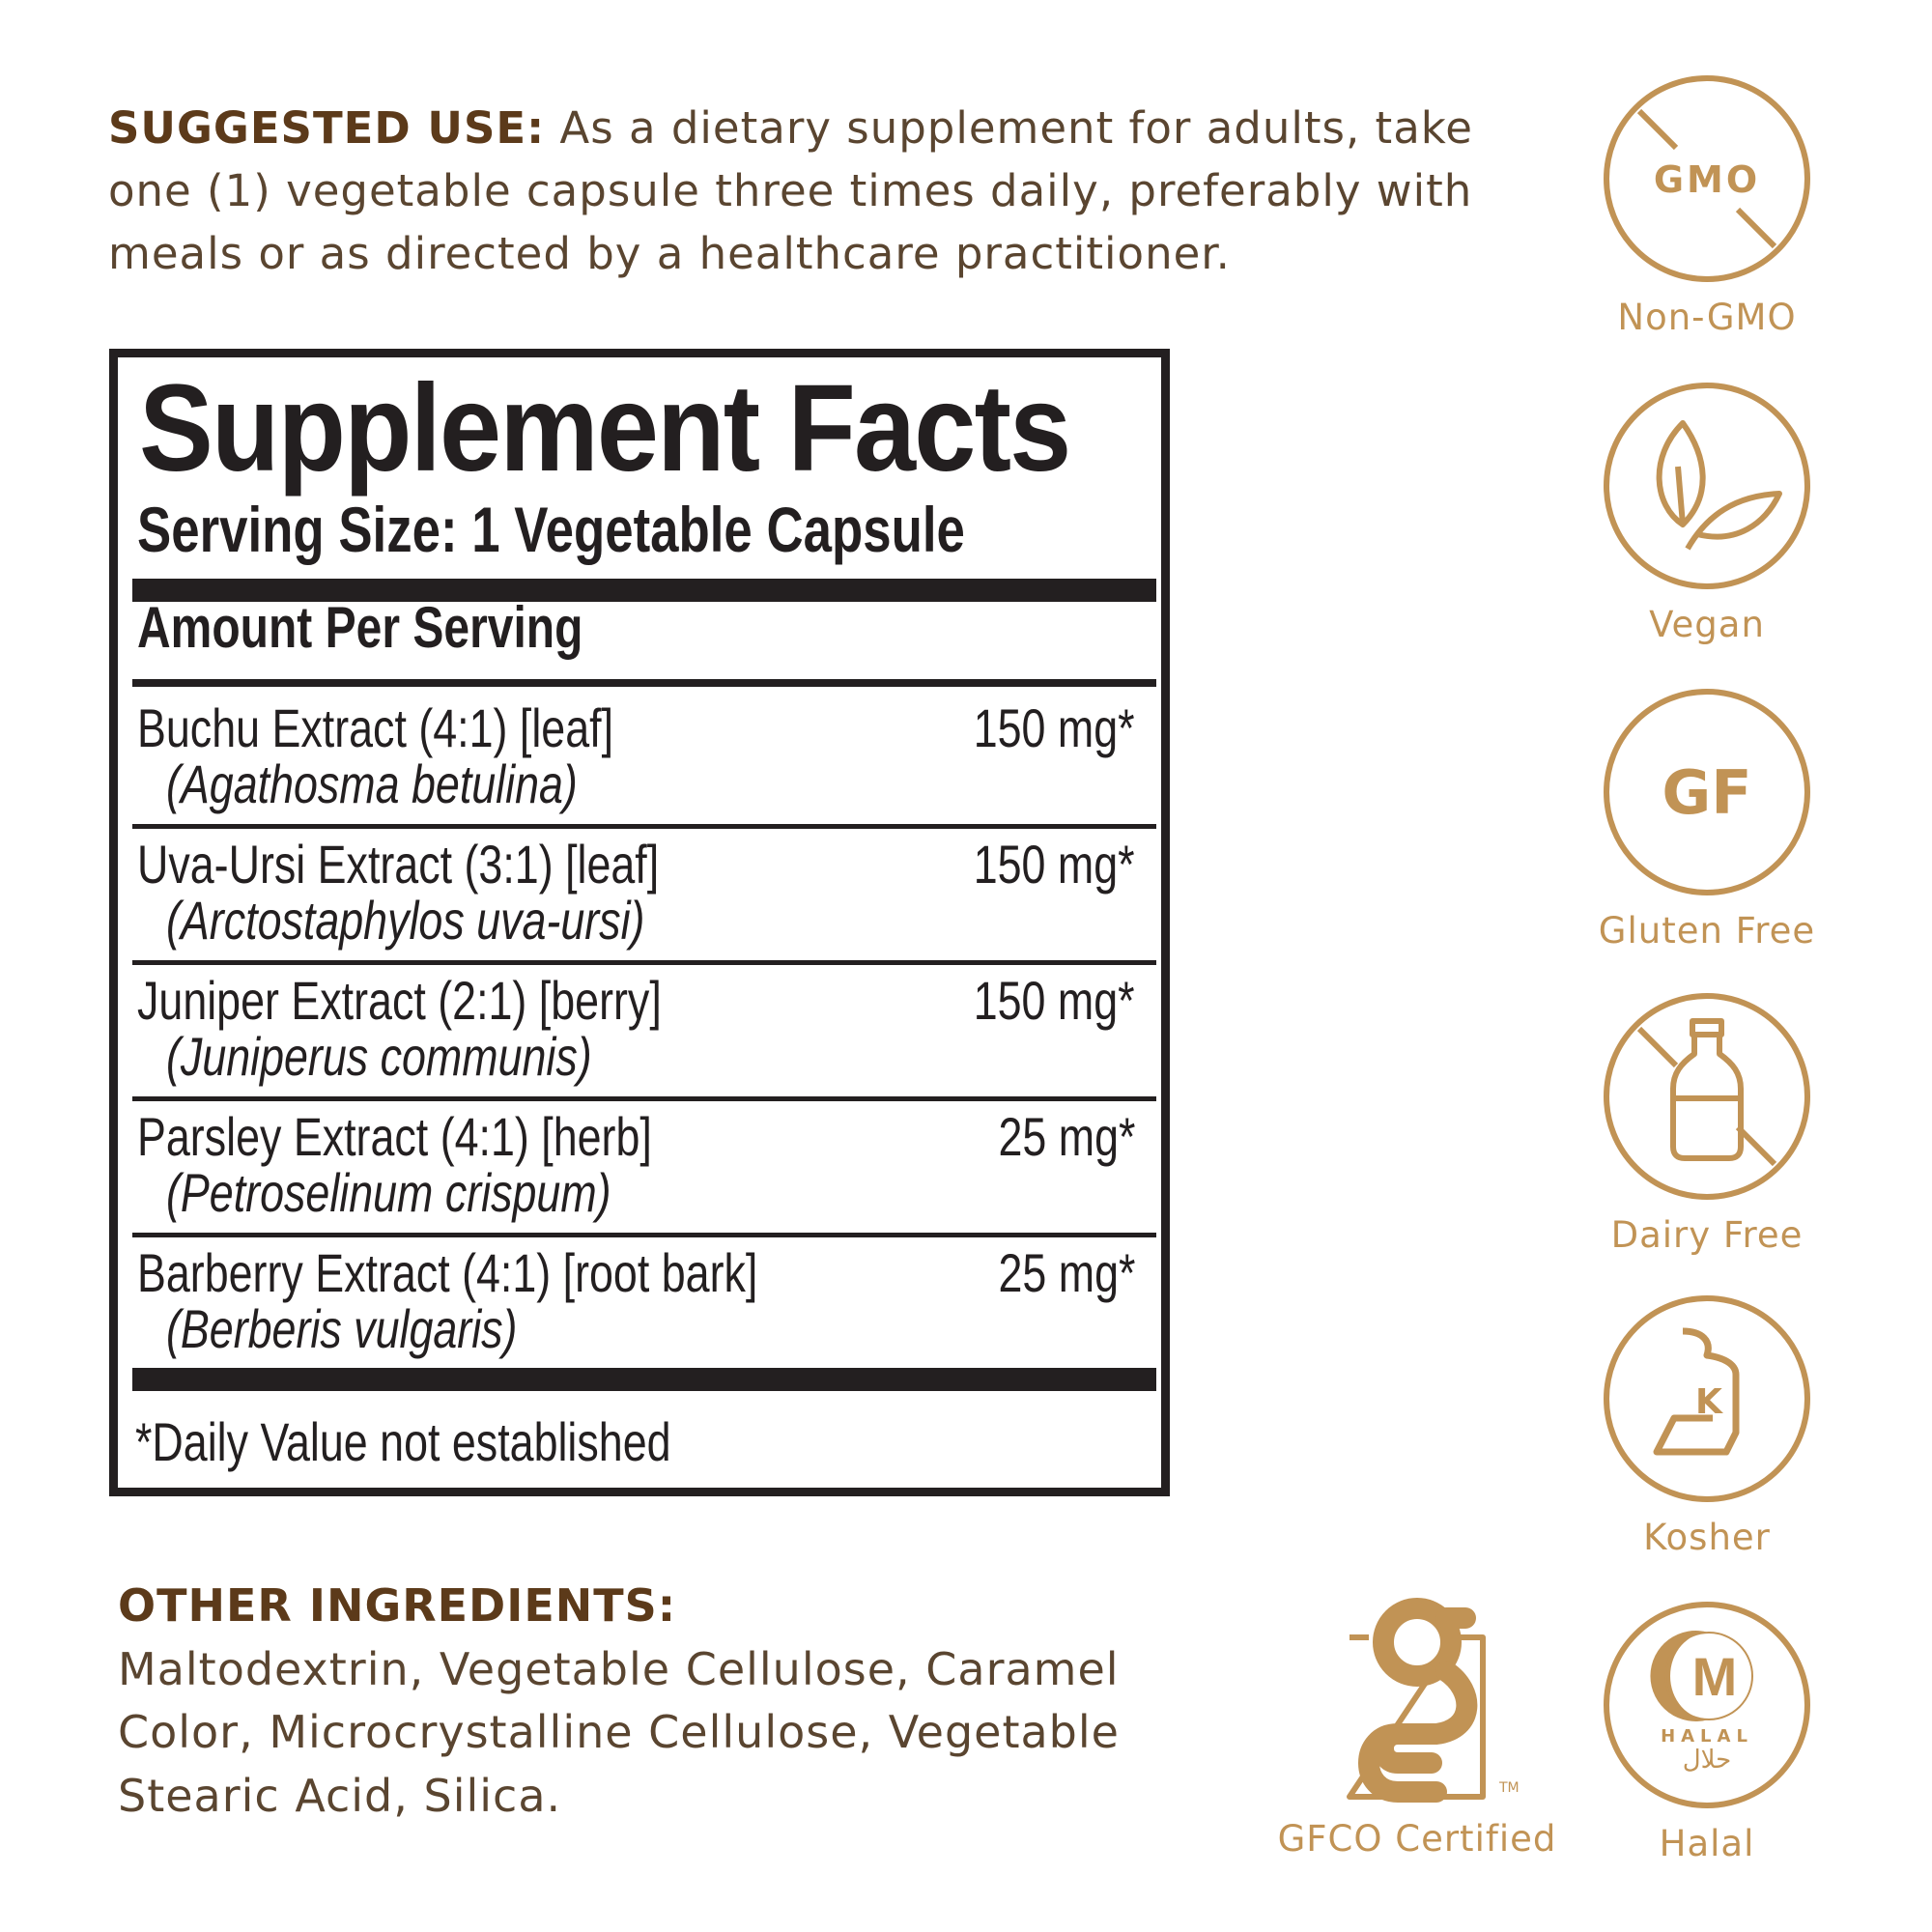  I want to click on ingredient-name: Parsley Extract (4:1) [herb], so click(394, 1136).